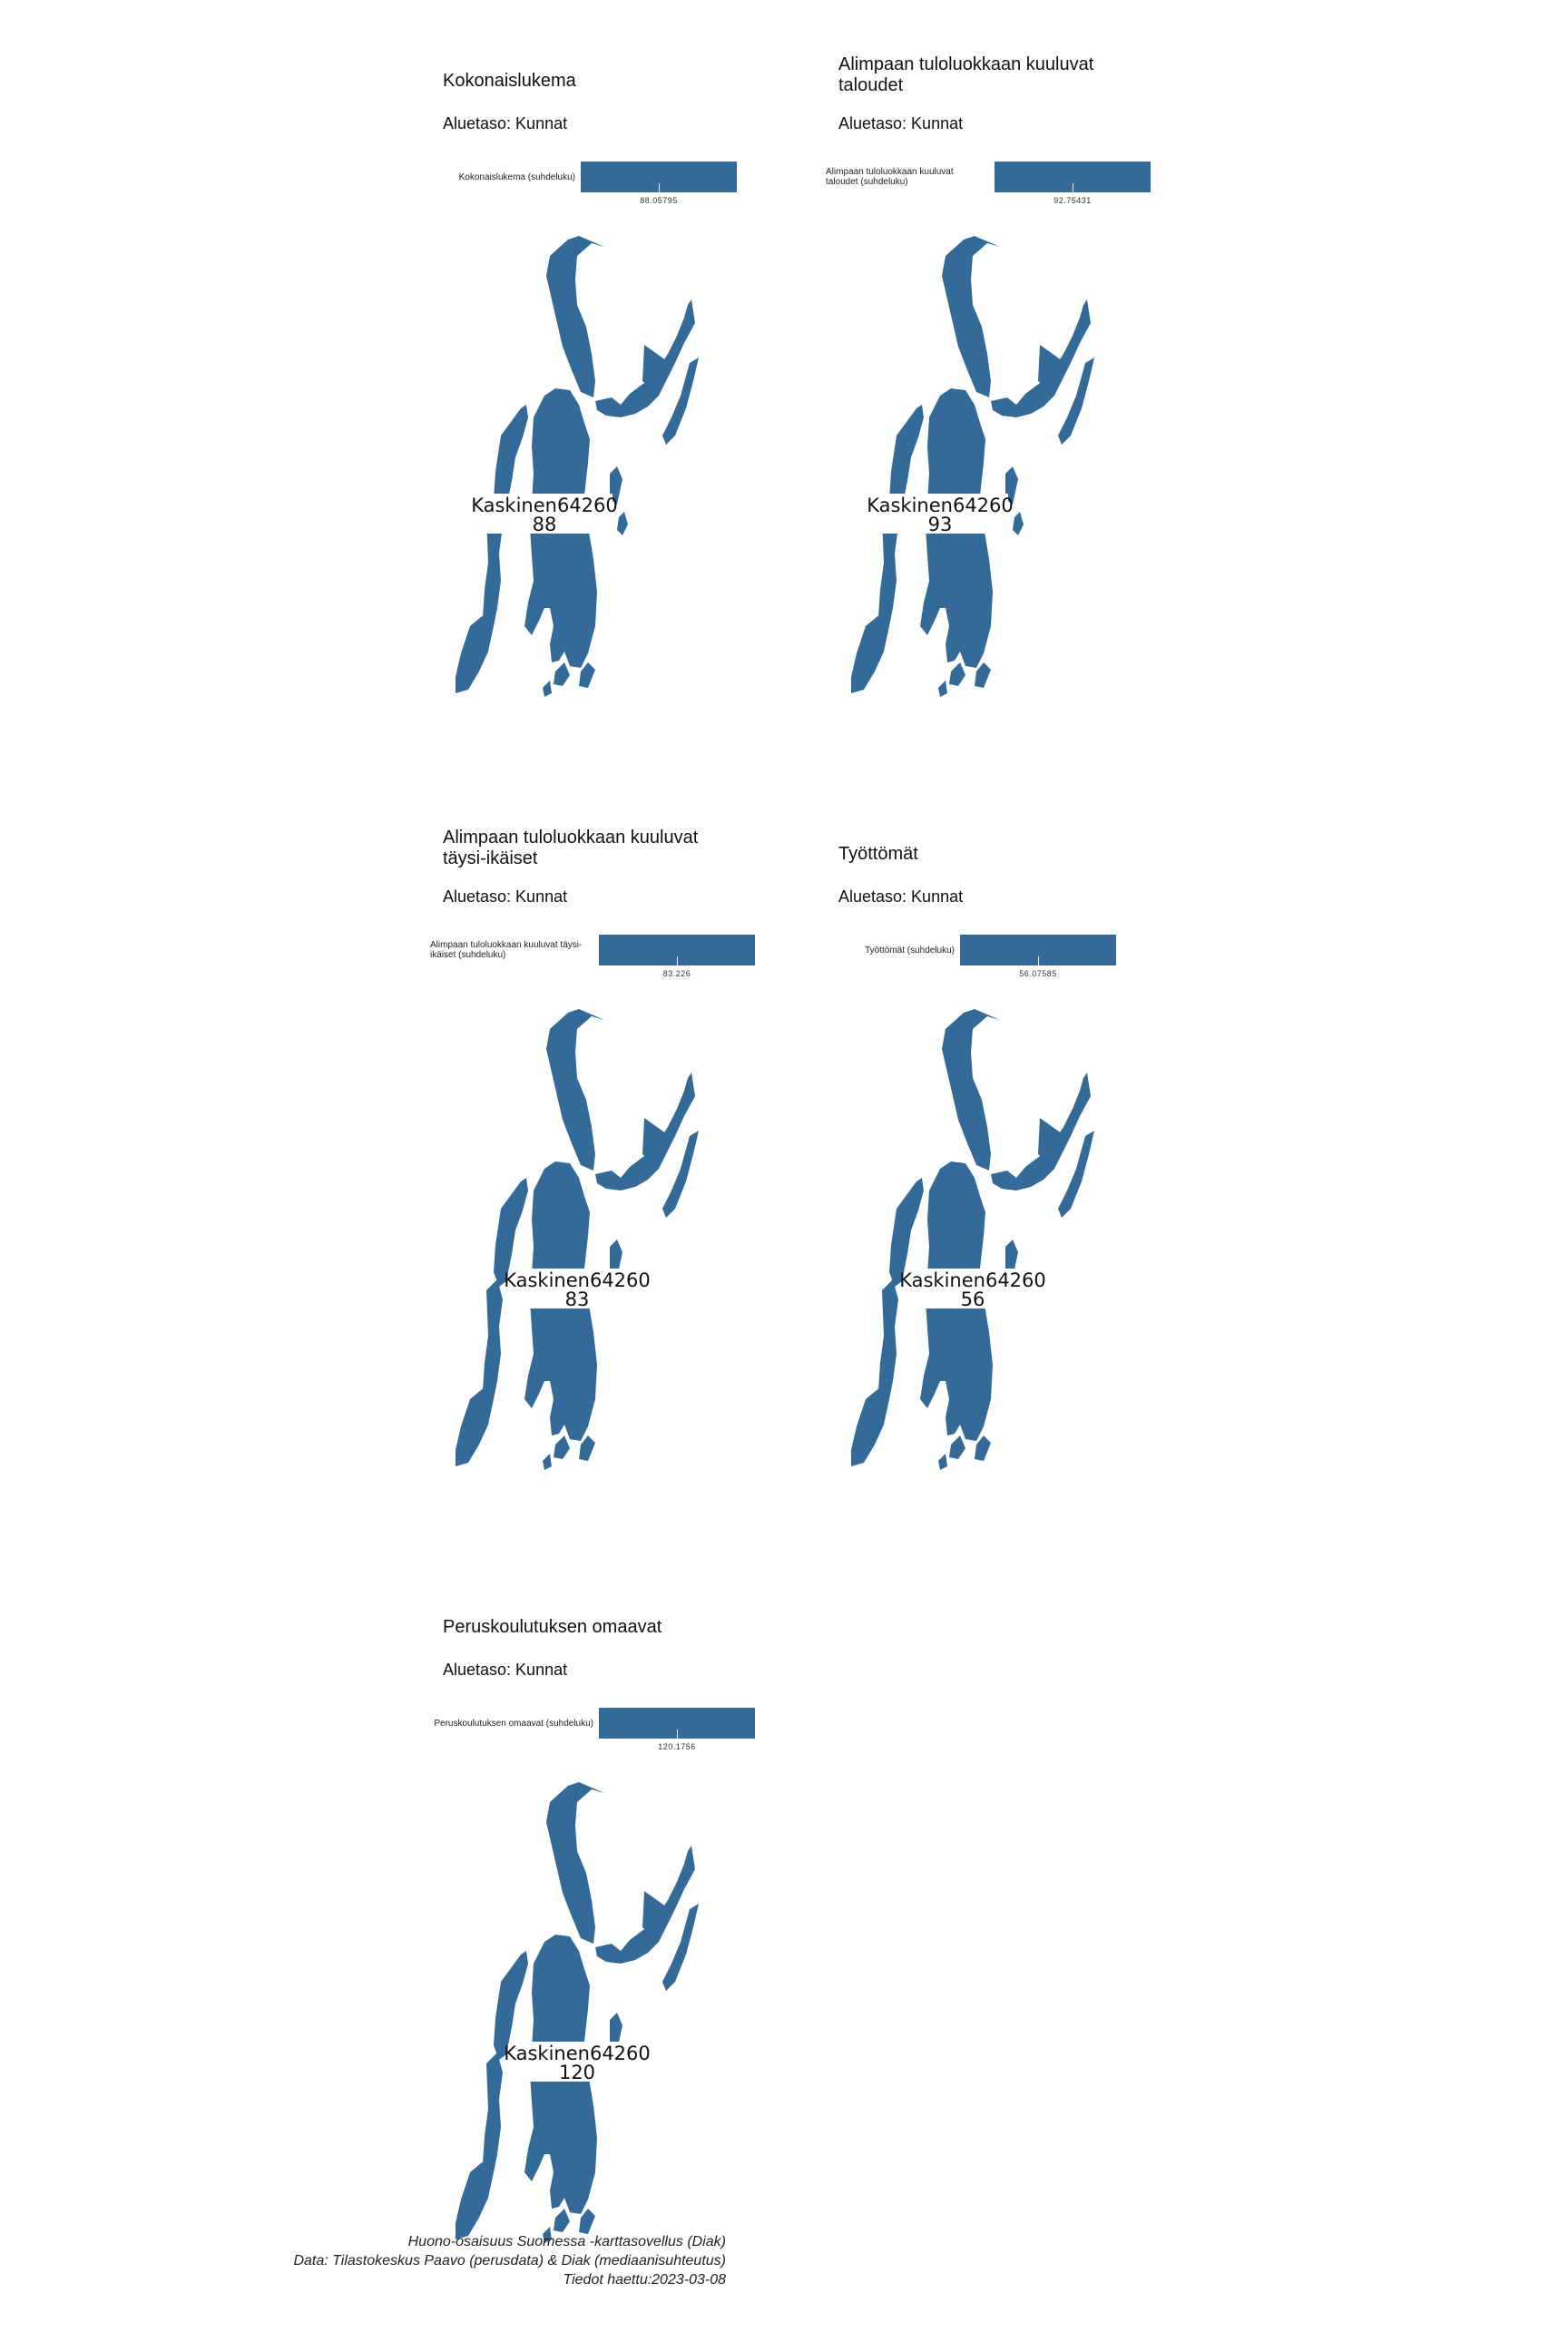 Image resolution: width=1568 pixels, height=2352 pixels. I want to click on panel-title: Peruskoulutuksen omaavat, so click(552, 1627).